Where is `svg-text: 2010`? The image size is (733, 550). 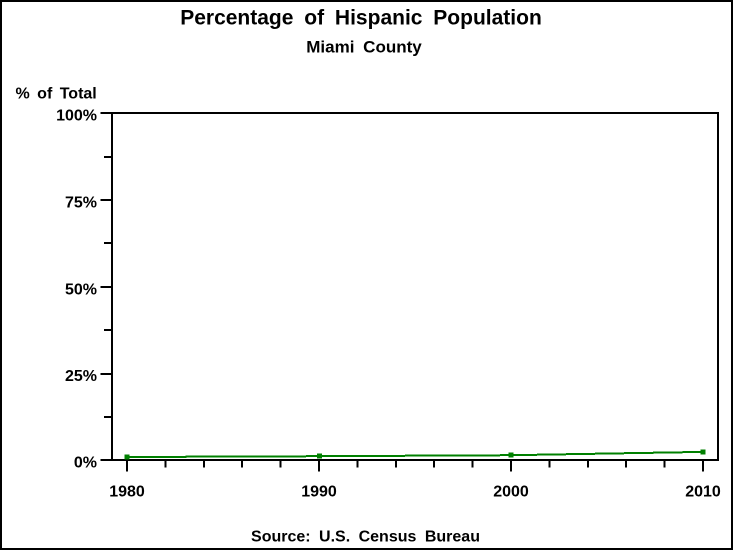 svg-text: 2010 is located at coordinates (703, 492).